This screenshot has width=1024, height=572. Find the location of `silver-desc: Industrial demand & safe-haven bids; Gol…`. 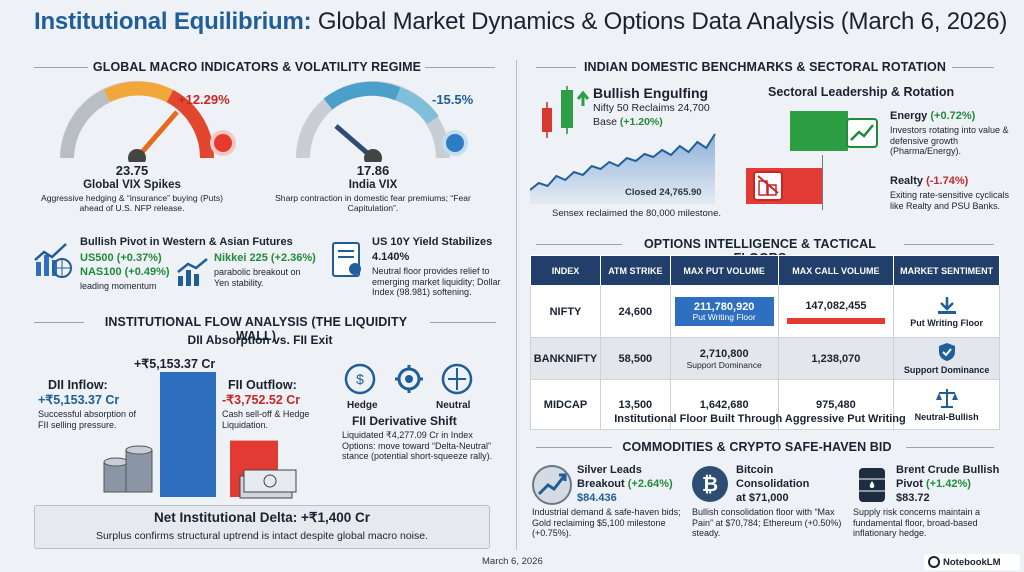

silver-desc: Industrial demand & safe-haven bids; Gol… is located at coordinates (606, 523).